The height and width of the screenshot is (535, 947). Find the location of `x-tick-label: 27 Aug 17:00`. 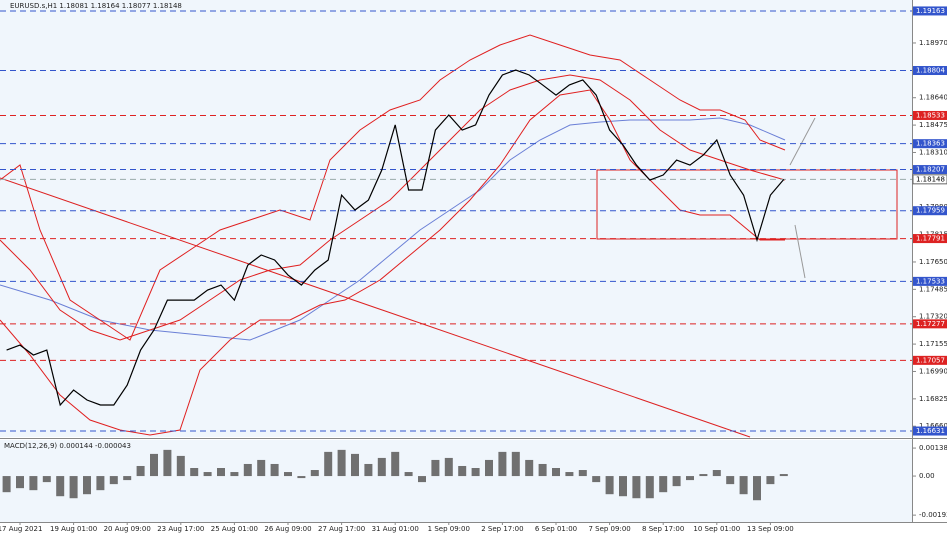

x-tick-label: 27 Aug 17:00 is located at coordinates (341, 529).